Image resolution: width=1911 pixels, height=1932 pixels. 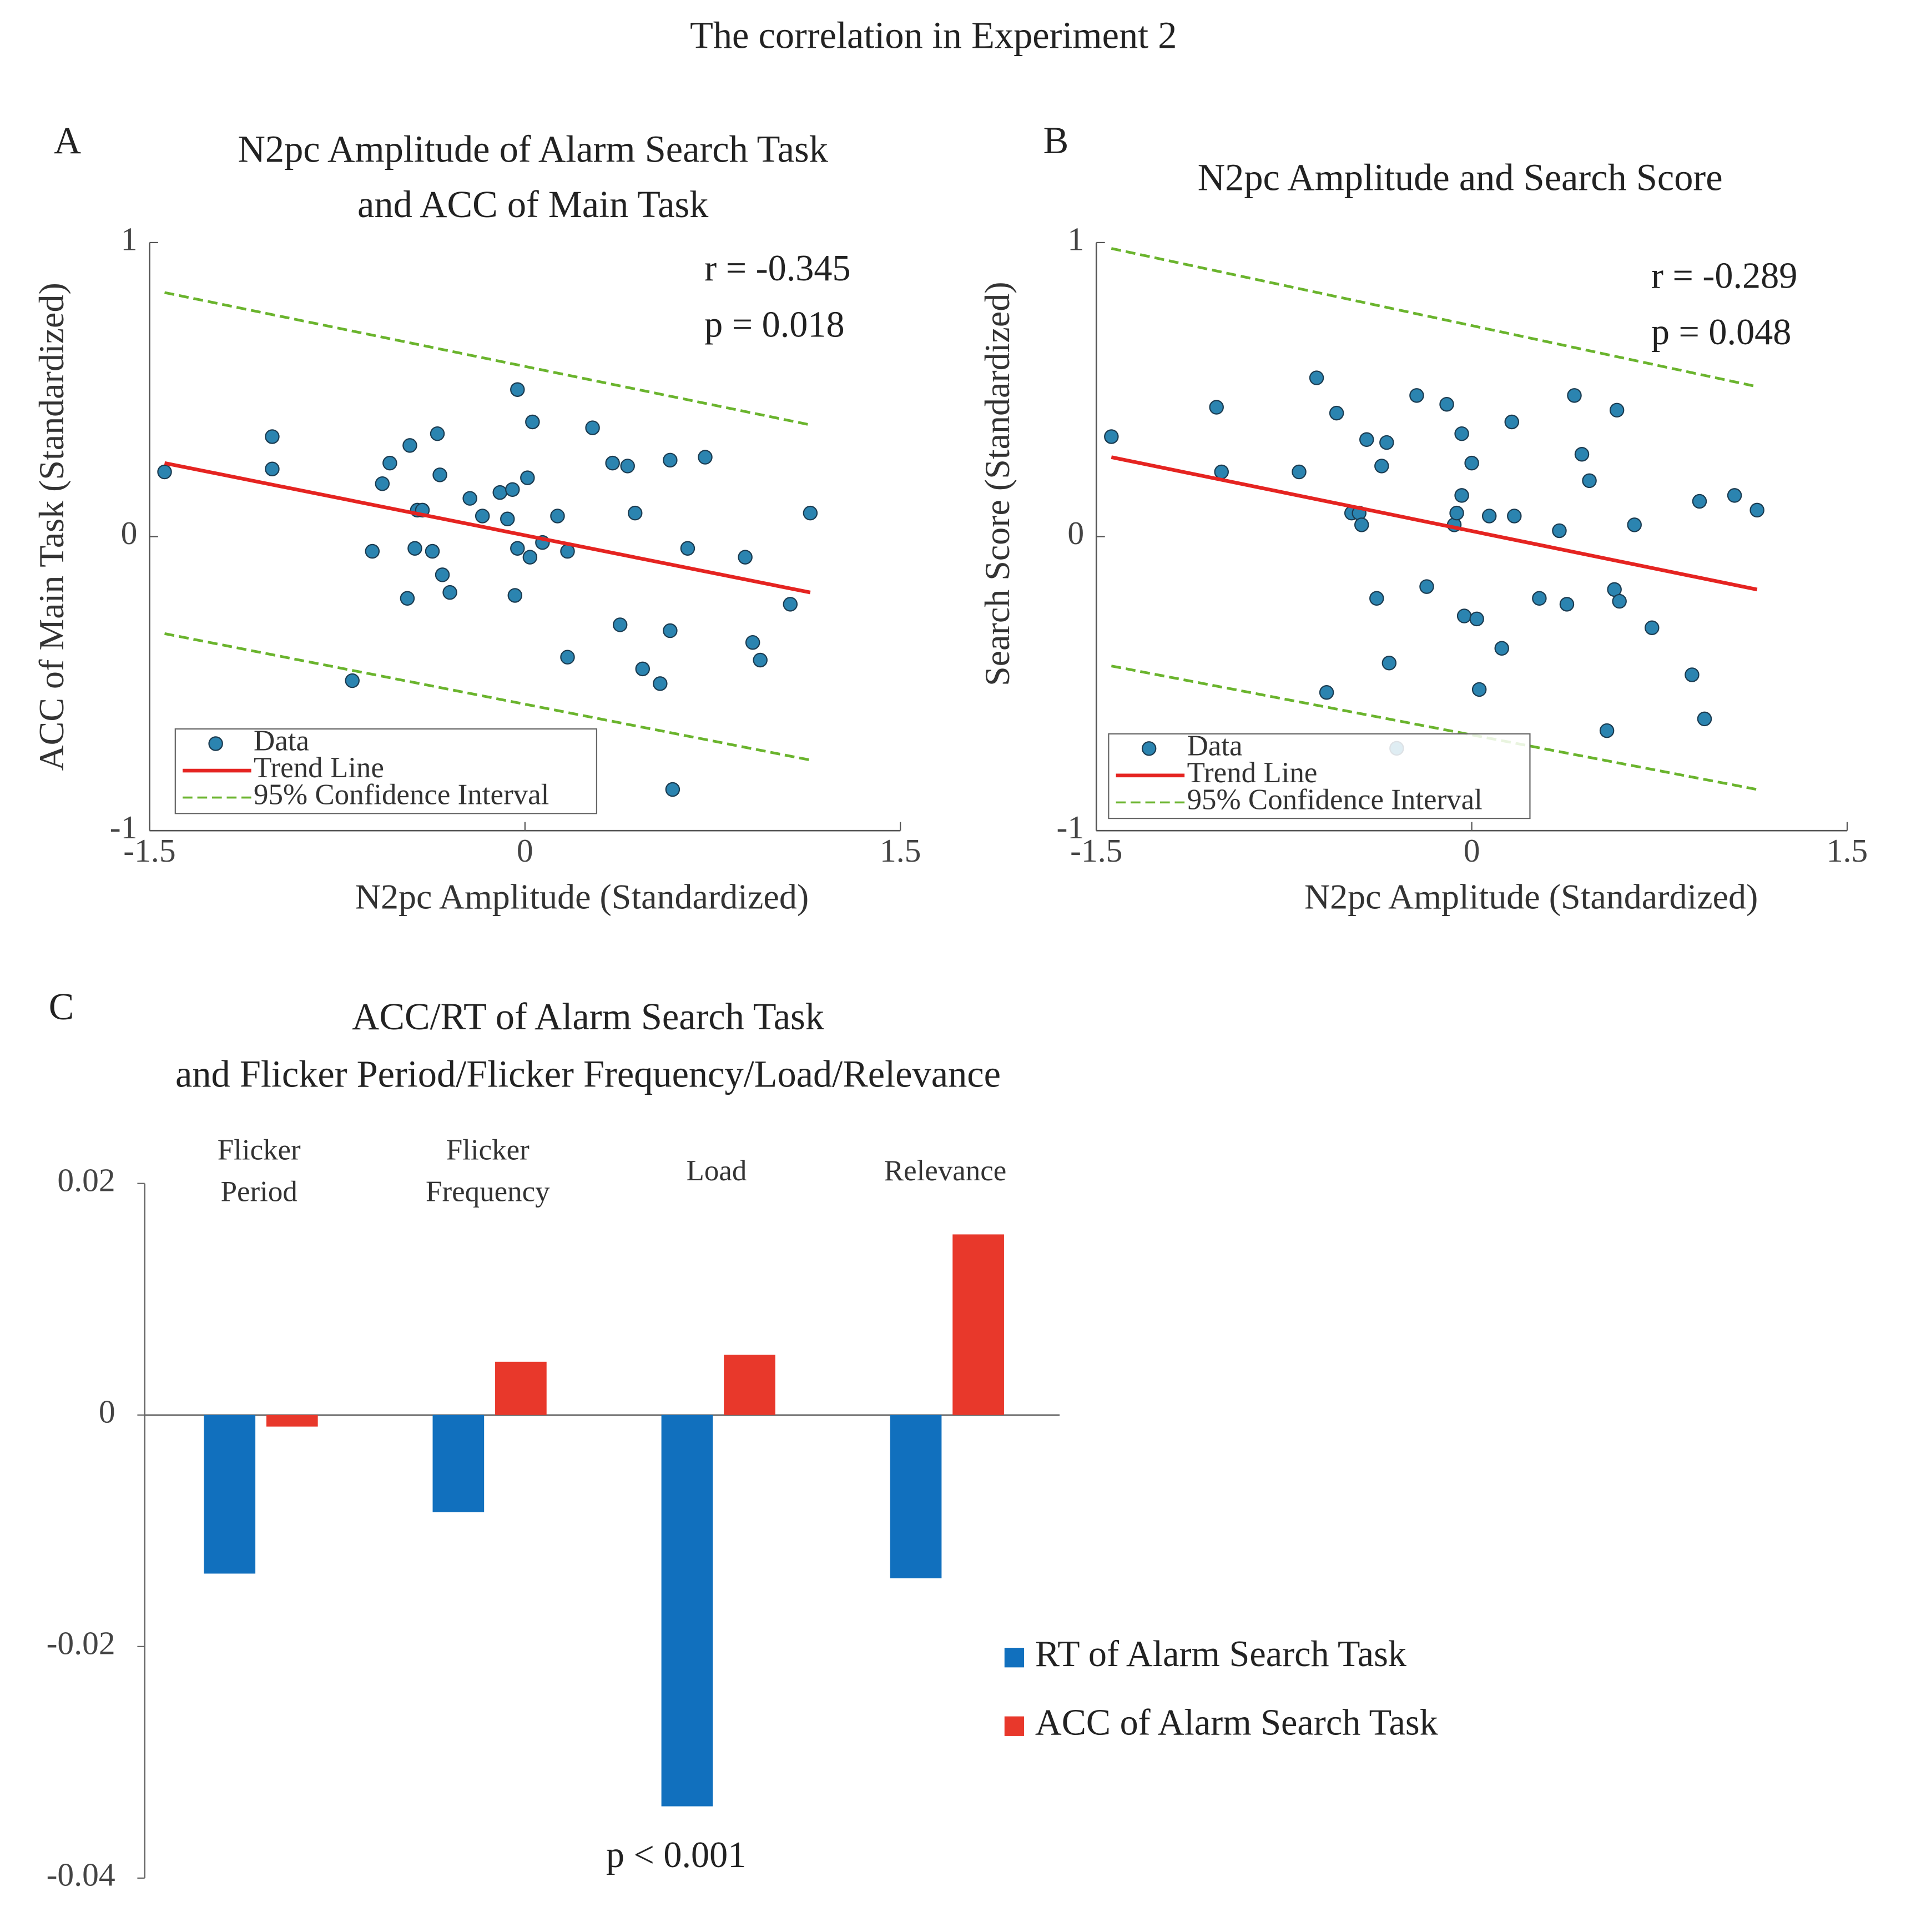 What do you see at coordinates (777, 268) in the screenshot?
I see `annotation: r = -0.345` at bounding box center [777, 268].